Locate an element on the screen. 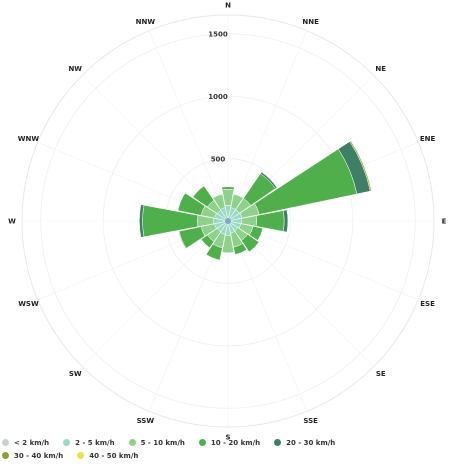 This screenshot has height=465, width=456. legend-label: < 2 km/h is located at coordinates (32, 442).